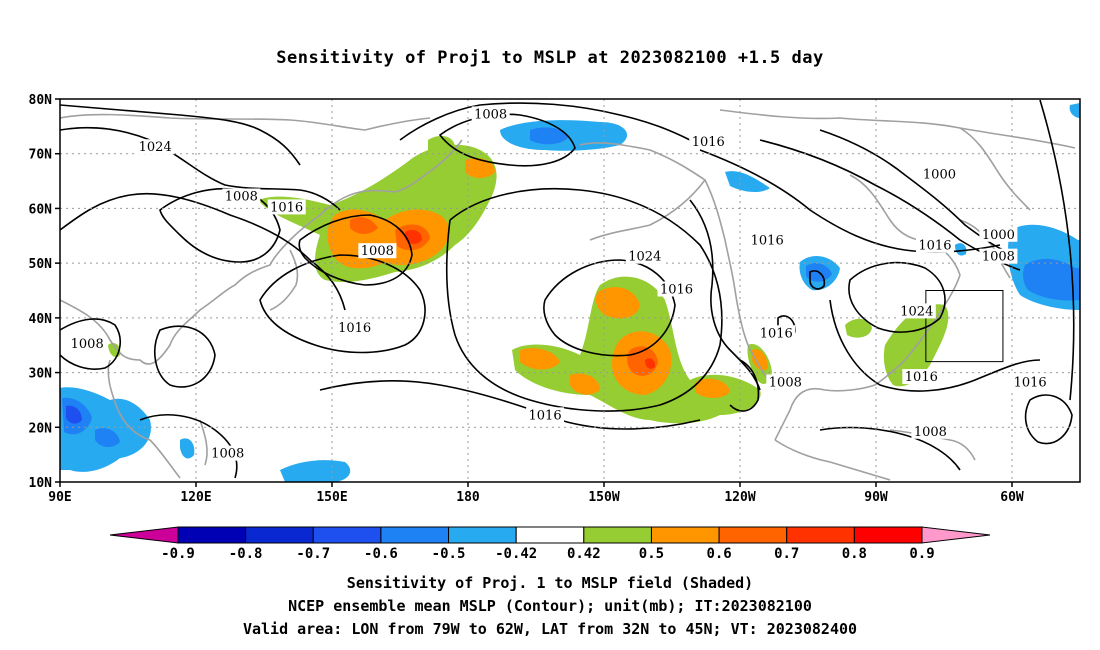  What do you see at coordinates (786, 554) in the screenshot?
I see `colorbar-label: 0.7` at bounding box center [786, 554].